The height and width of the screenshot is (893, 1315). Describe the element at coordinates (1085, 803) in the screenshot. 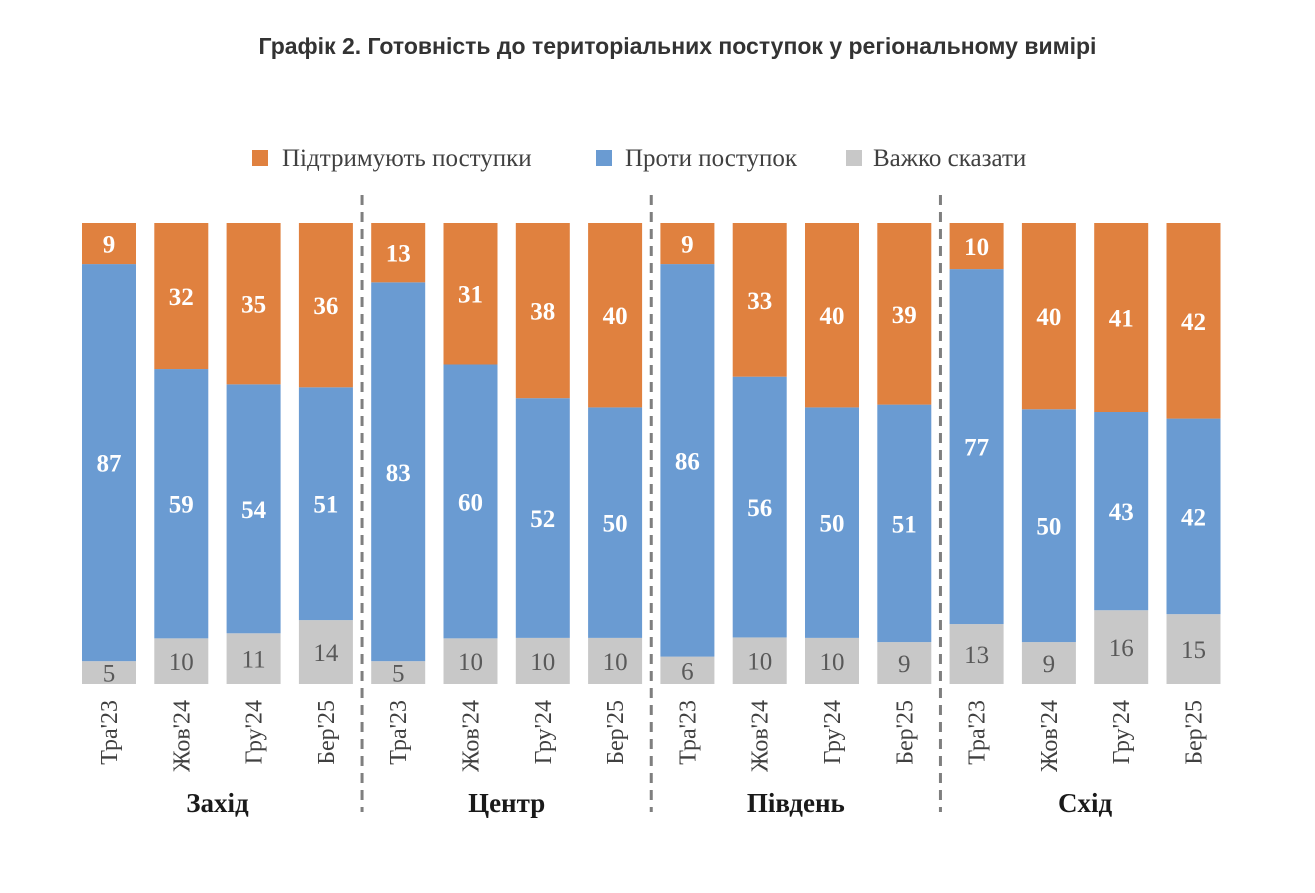

I see `region-label-схід: Схід` at that location.